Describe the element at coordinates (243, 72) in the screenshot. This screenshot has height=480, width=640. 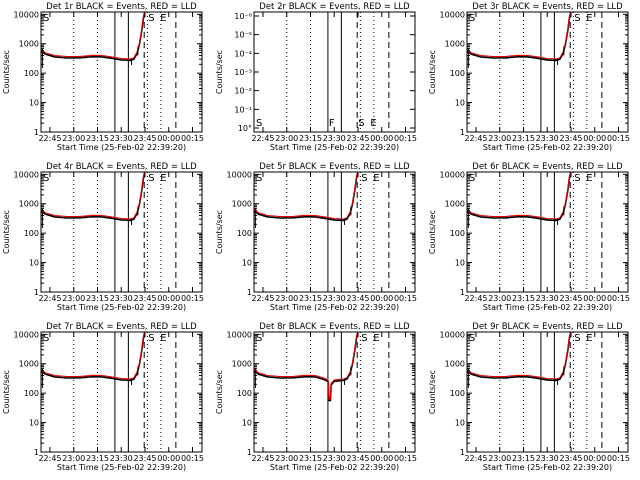
I see `y-tick-label: 10⁻³` at that location.